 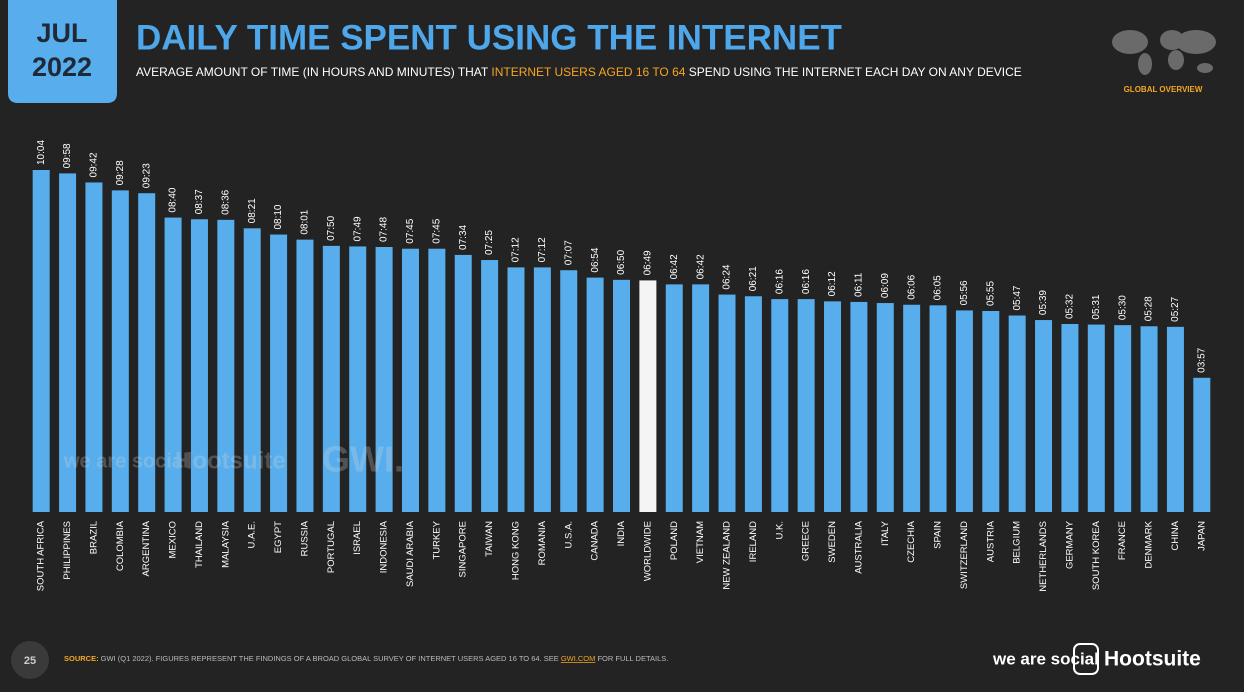 What do you see at coordinates (1017, 542) in the screenshot?
I see `x-tick-label: BELGIUM` at bounding box center [1017, 542].